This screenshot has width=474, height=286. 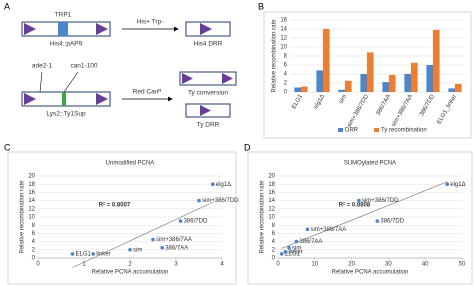 I want to click on label: Lys2::Ty1Sup, so click(x=66, y=114).